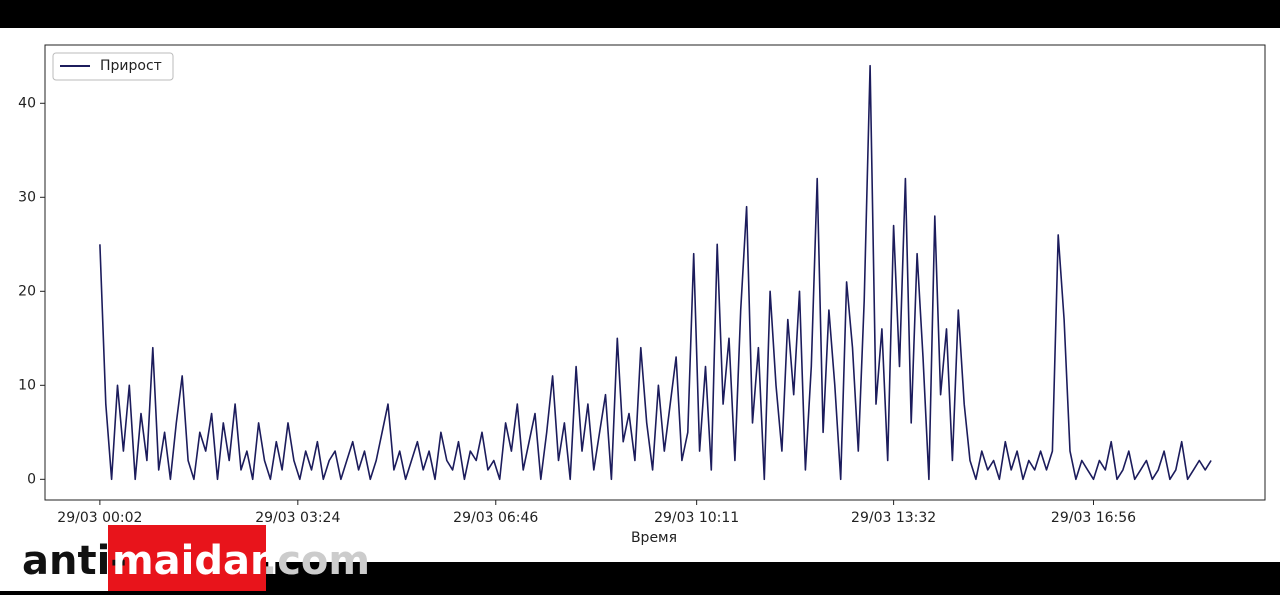  Describe the element at coordinates (495, 518) in the screenshot. I see `x-tick-label: 29/03 06:46` at that location.